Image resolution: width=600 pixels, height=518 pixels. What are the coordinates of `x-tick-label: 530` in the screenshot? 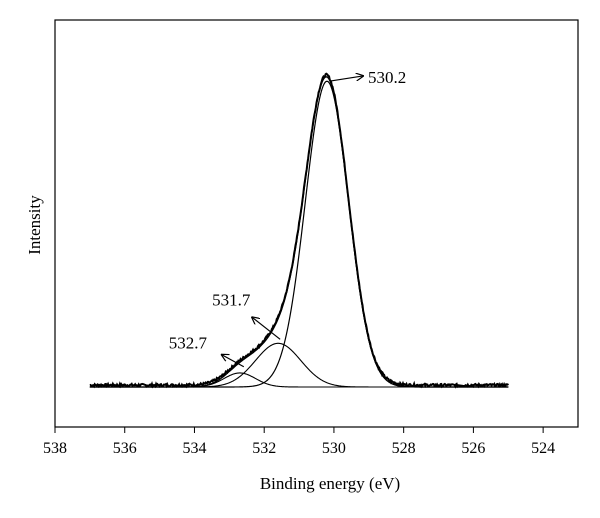 It's located at (334, 448).